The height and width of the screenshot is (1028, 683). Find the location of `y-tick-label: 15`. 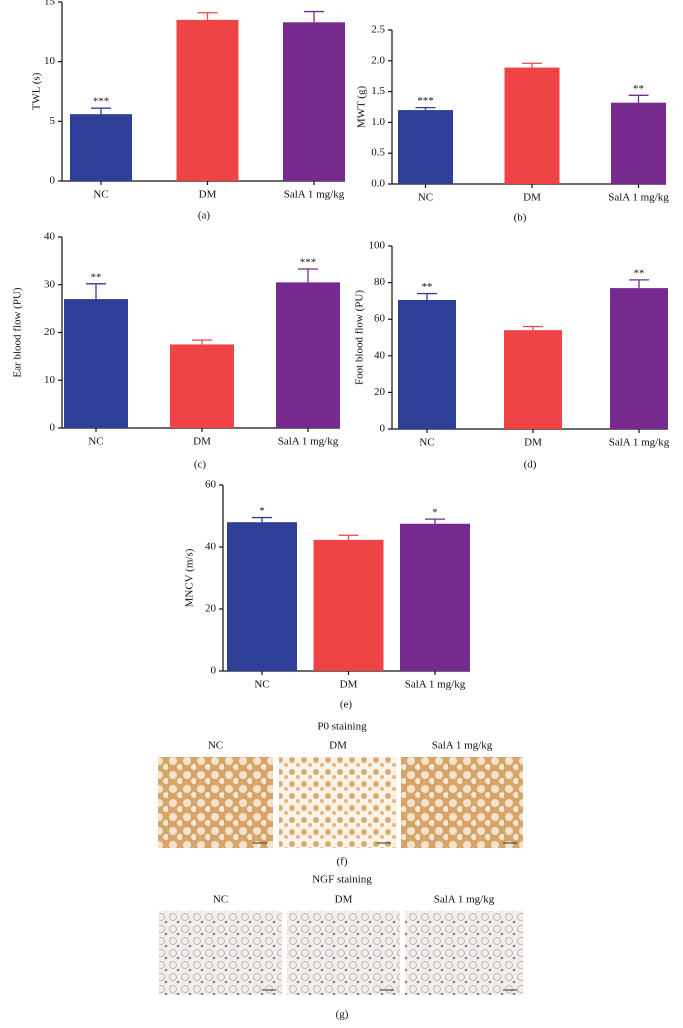

y-tick-label: 15 is located at coordinates (50, 4).